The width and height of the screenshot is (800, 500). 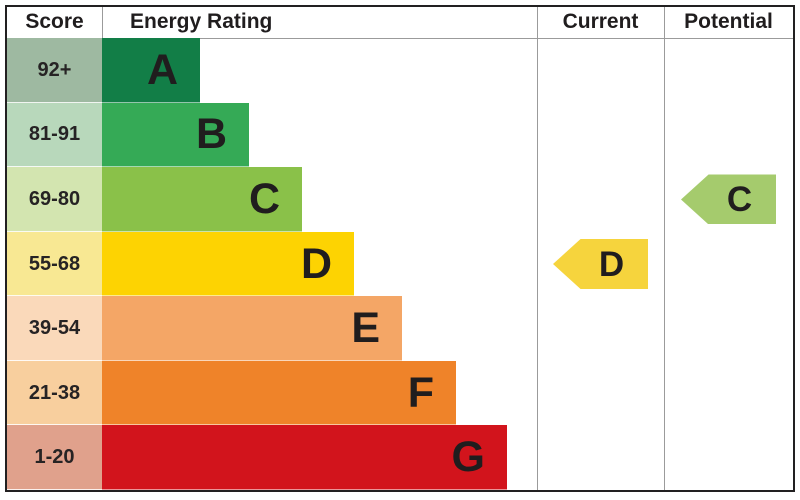 I want to click on score-range-label: 55-68, so click(x=54, y=263).